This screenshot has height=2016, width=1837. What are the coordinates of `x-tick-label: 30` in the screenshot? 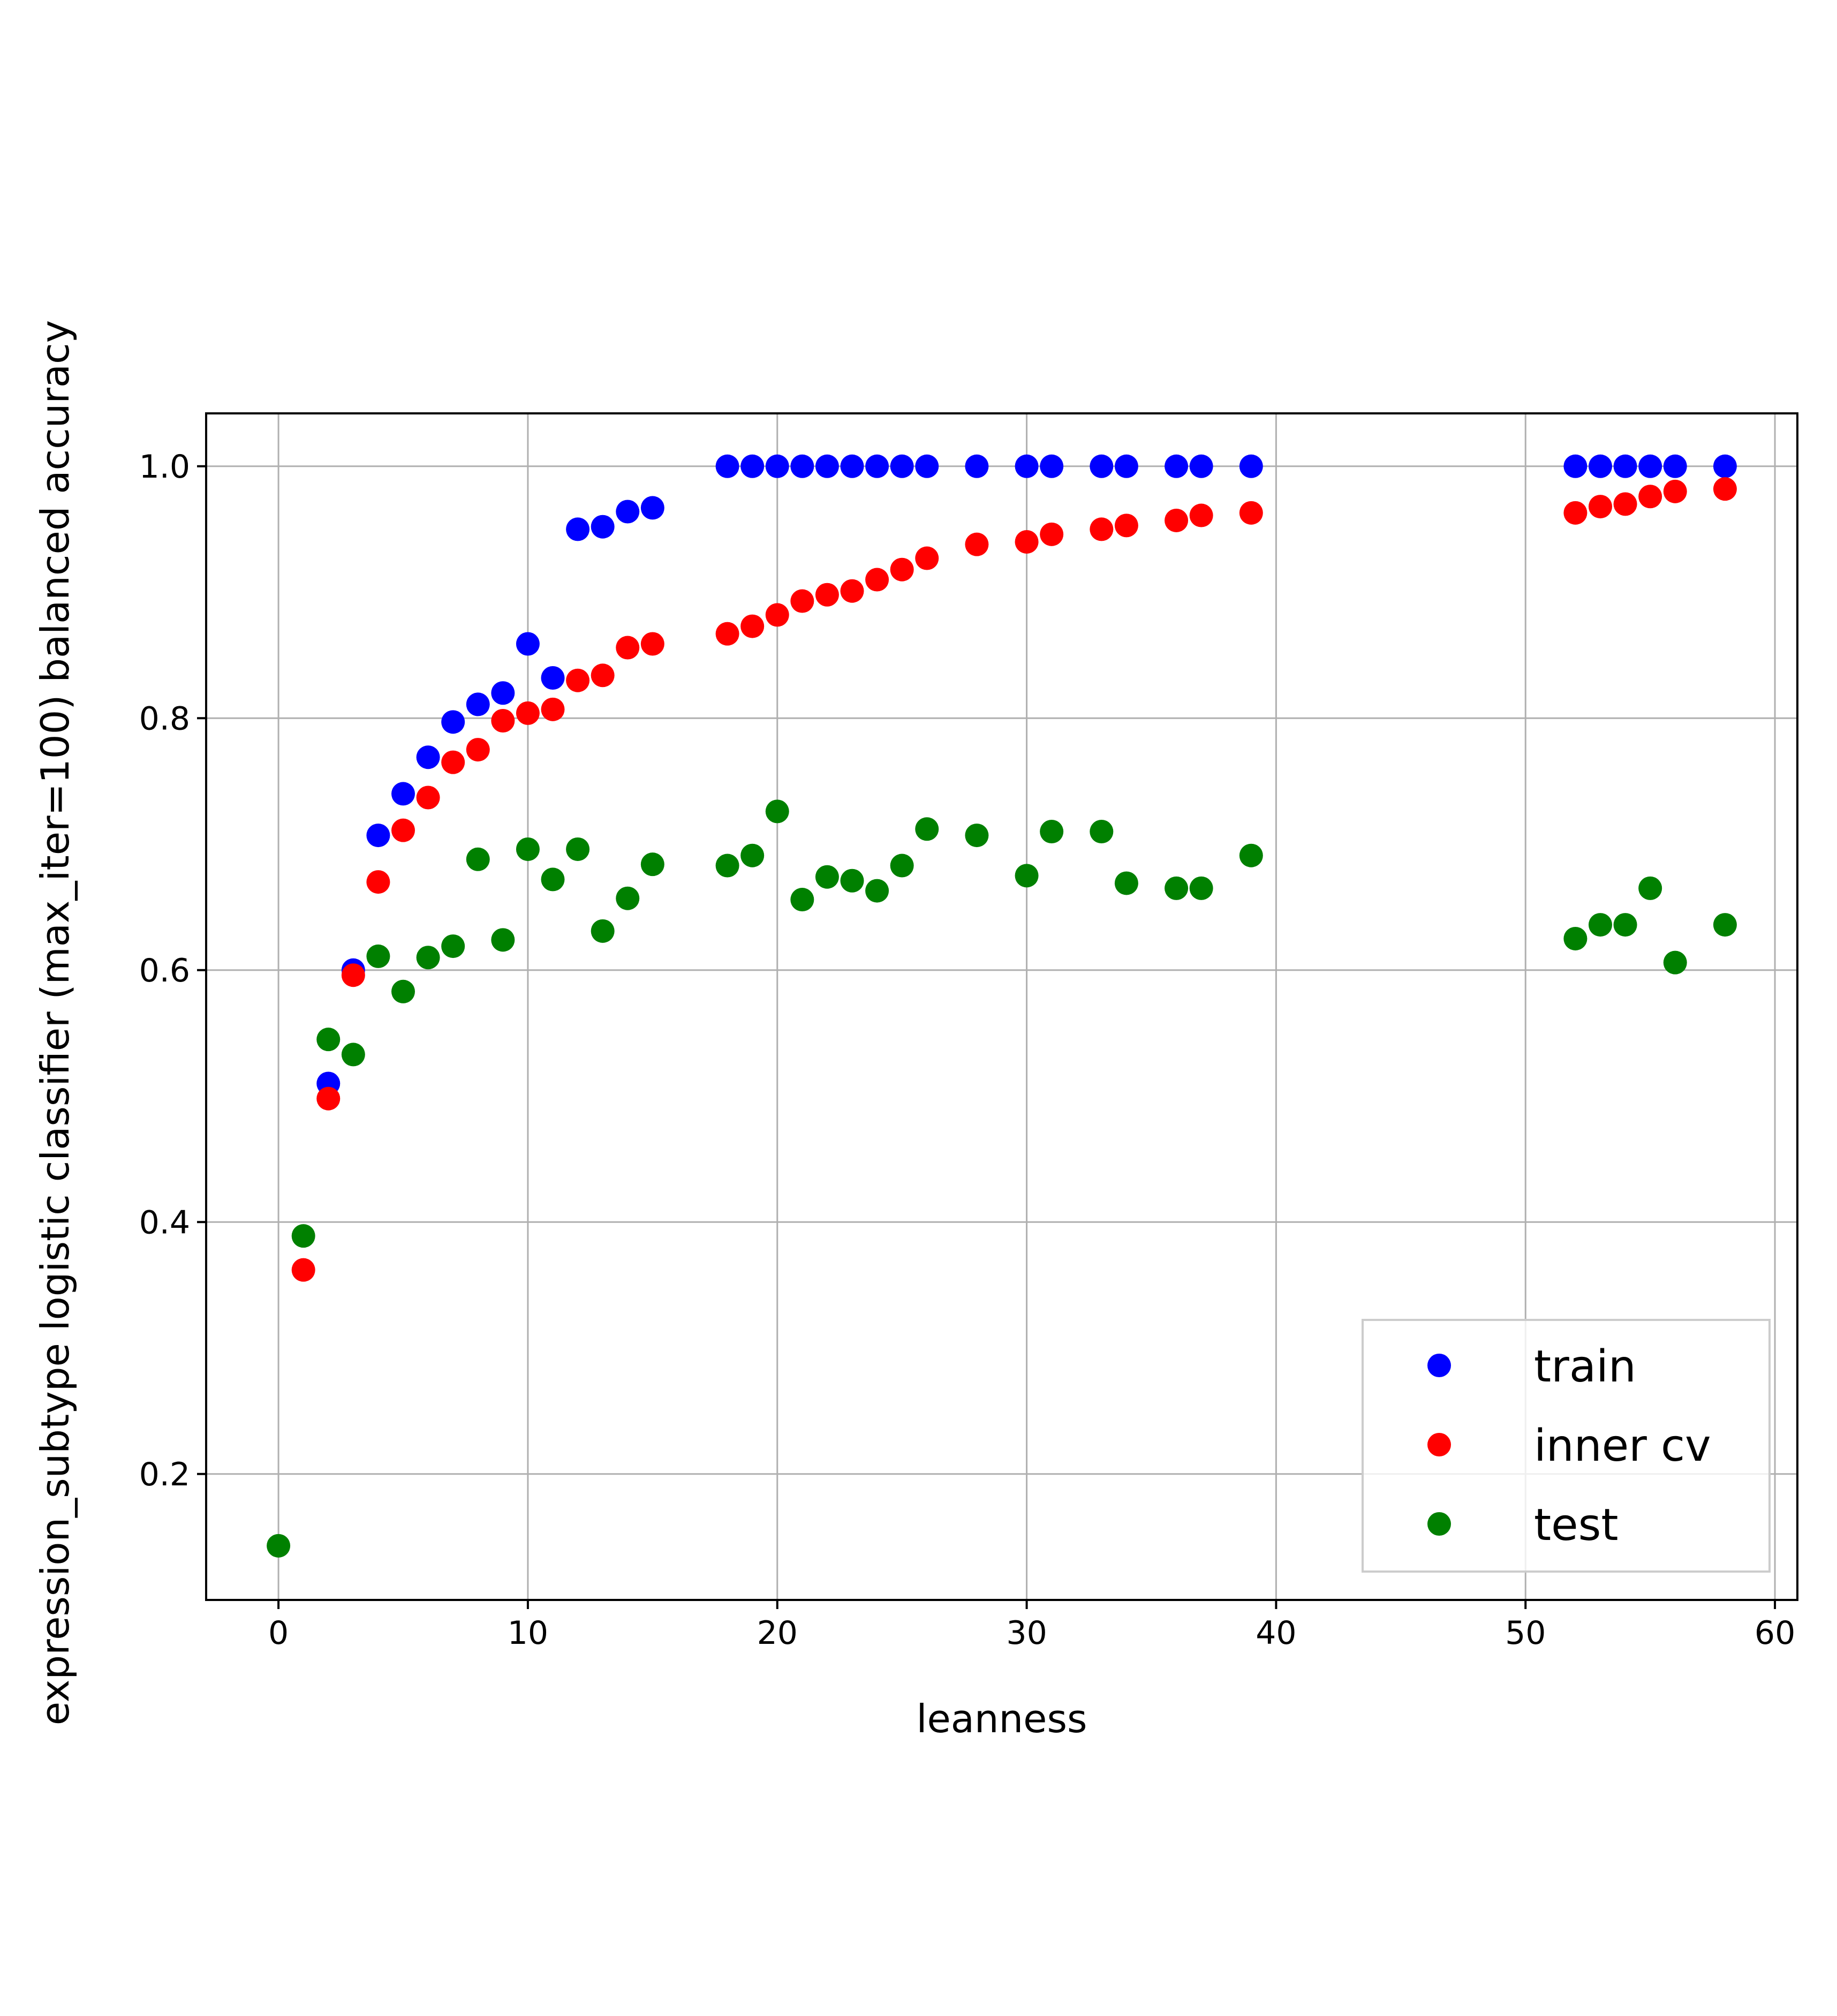 It's located at (1026, 1633).